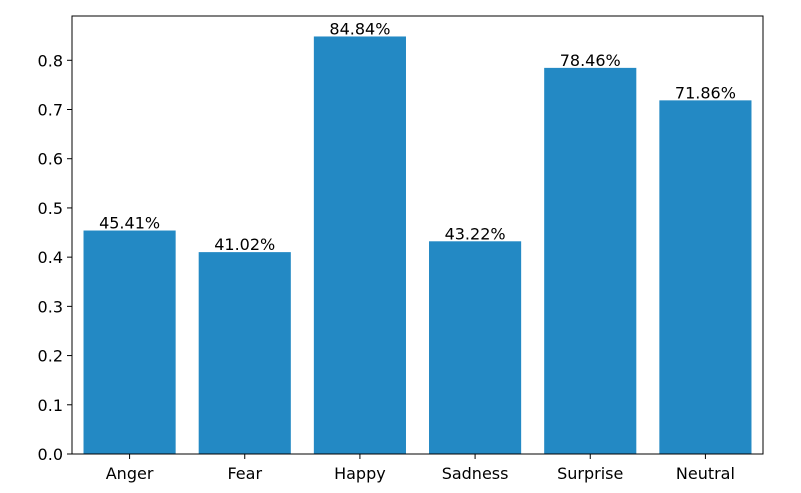 Image resolution: width=801 pixels, height=493 pixels. Describe the element at coordinates (50, 306) in the screenshot. I see `y-tick-label: 0.3` at that location.